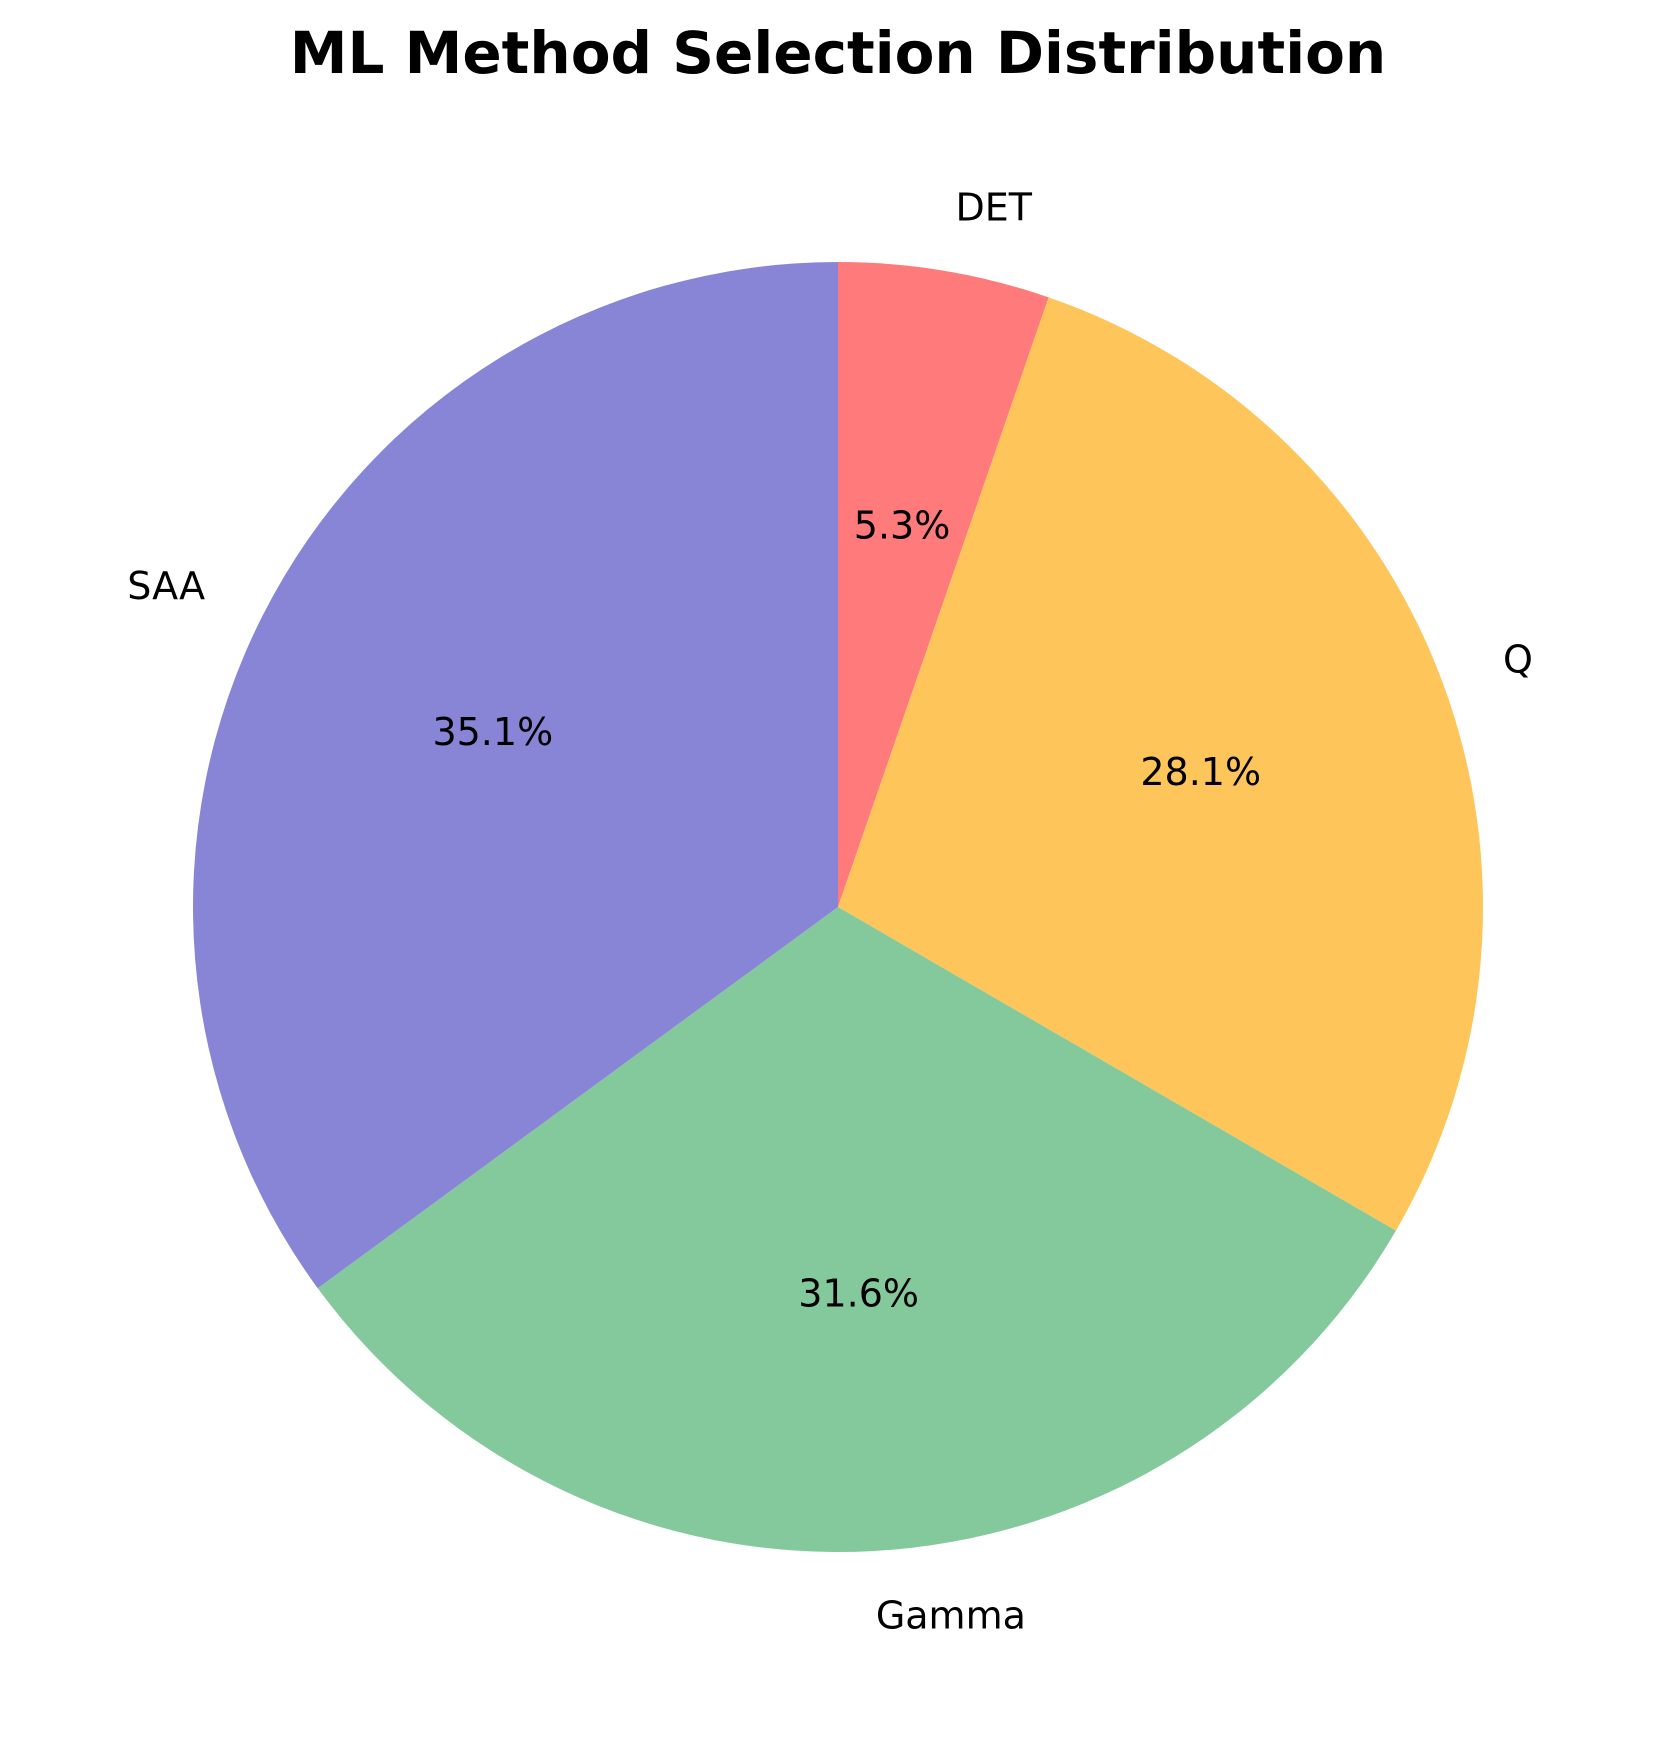 This screenshot has width=1677, height=1747. What do you see at coordinates (951, 1615) in the screenshot?
I see `slice-label-gamma: Gamma` at bounding box center [951, 1615].